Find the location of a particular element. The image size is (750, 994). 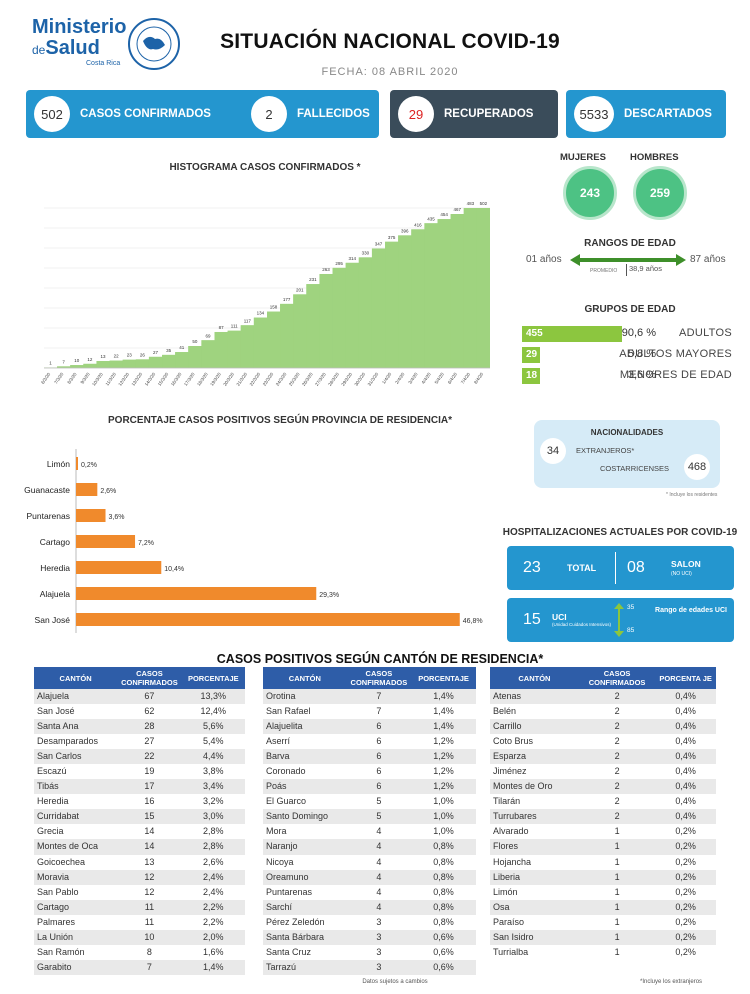

canton-name: Heredia is located at coordinates (53, 801).